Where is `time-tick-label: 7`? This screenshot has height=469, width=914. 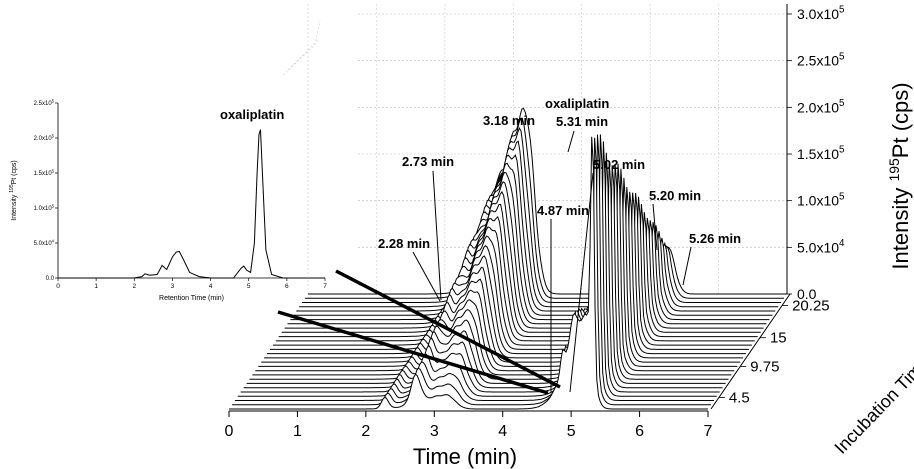 time-tick-label: 7 is located at coordinates (708, 431).